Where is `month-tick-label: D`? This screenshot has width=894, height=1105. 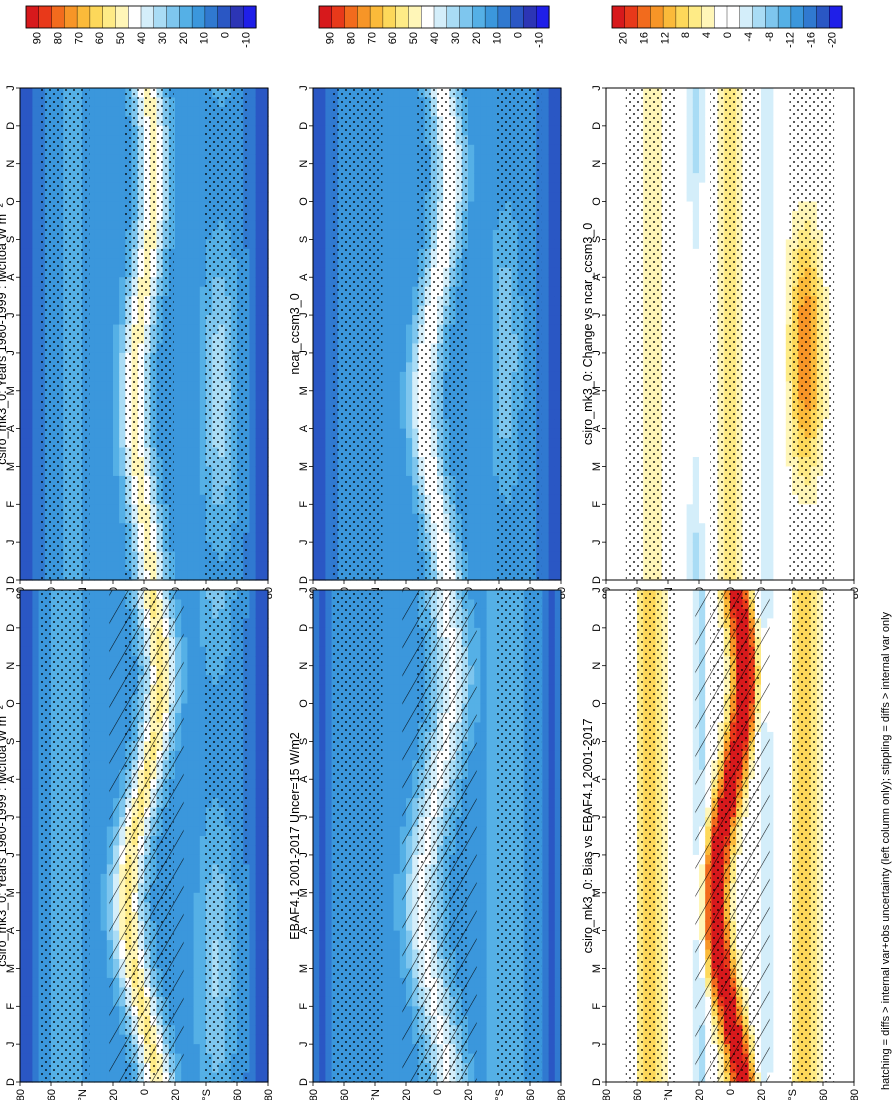 month-tick-label: D is located at coordinates (304, 126).